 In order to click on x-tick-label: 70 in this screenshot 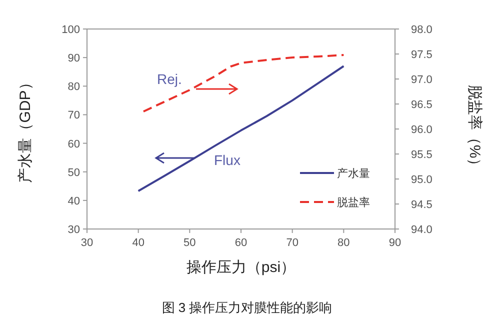, I will do `click(292, 243)`.